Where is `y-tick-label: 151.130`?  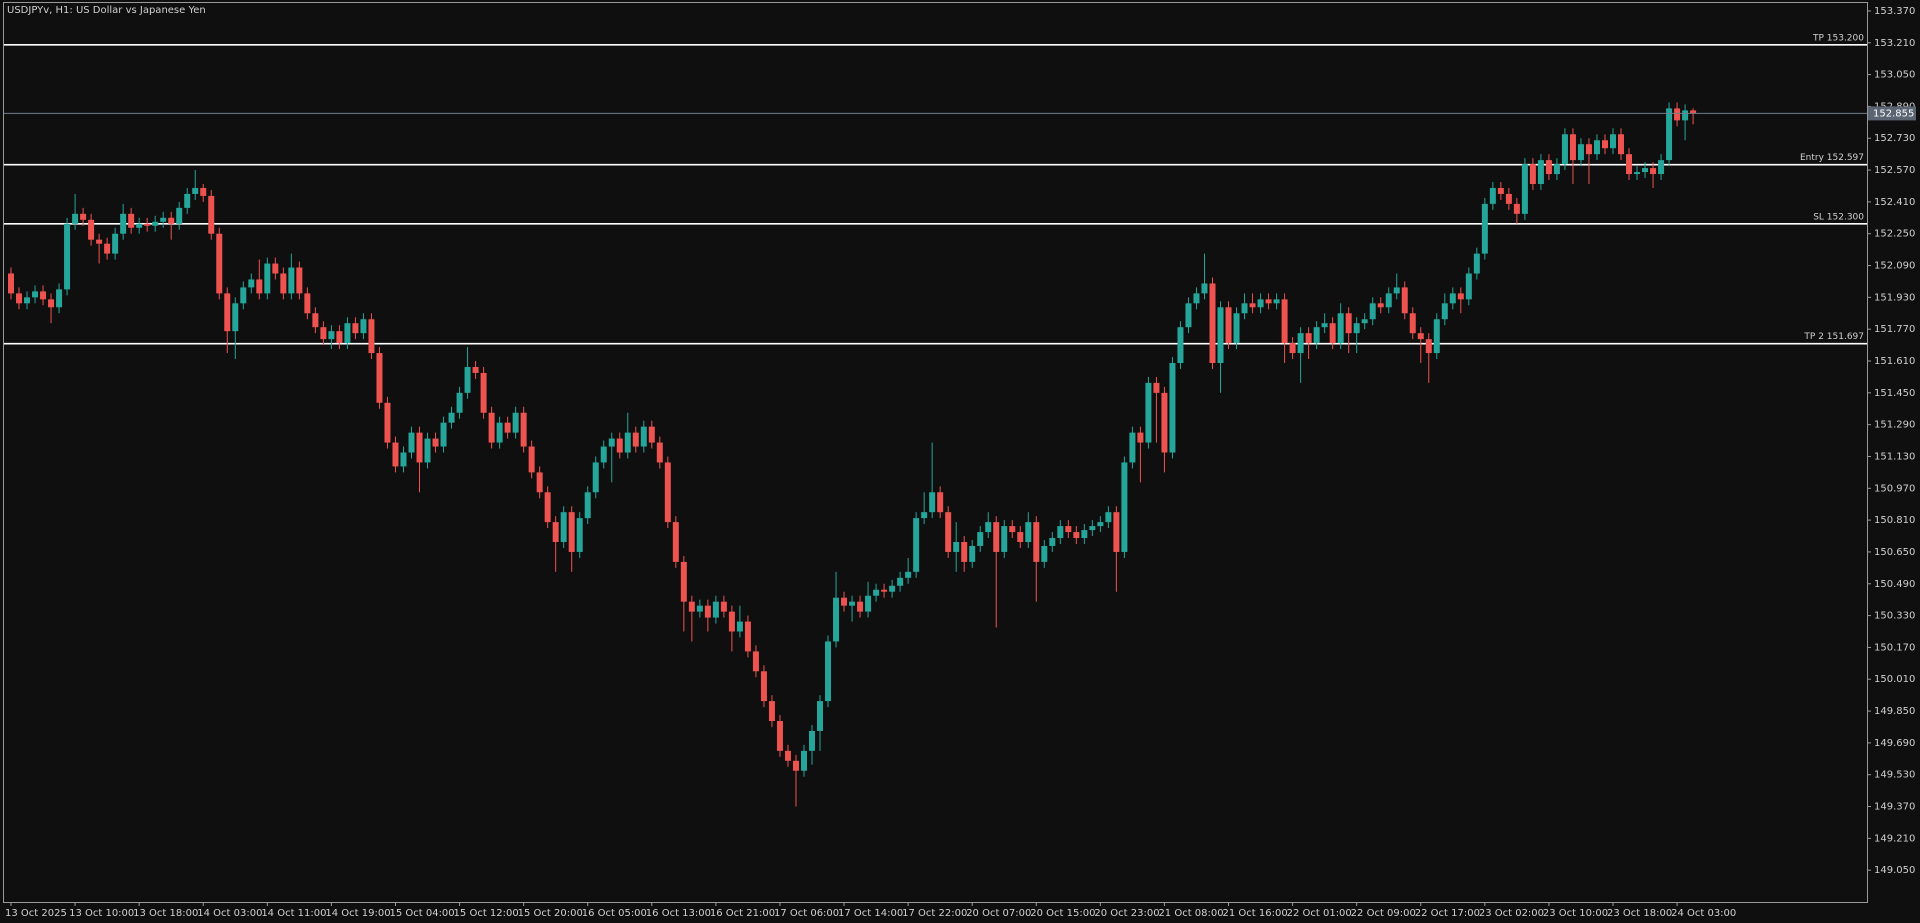 y-tick-label: 151.130 is located at coordinates (1894, 456).